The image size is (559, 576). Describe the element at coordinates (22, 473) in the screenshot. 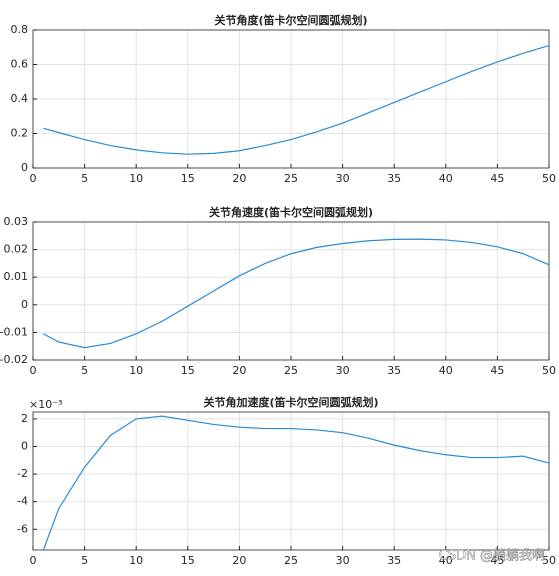

I see `y-tick-label: -2` at that location.